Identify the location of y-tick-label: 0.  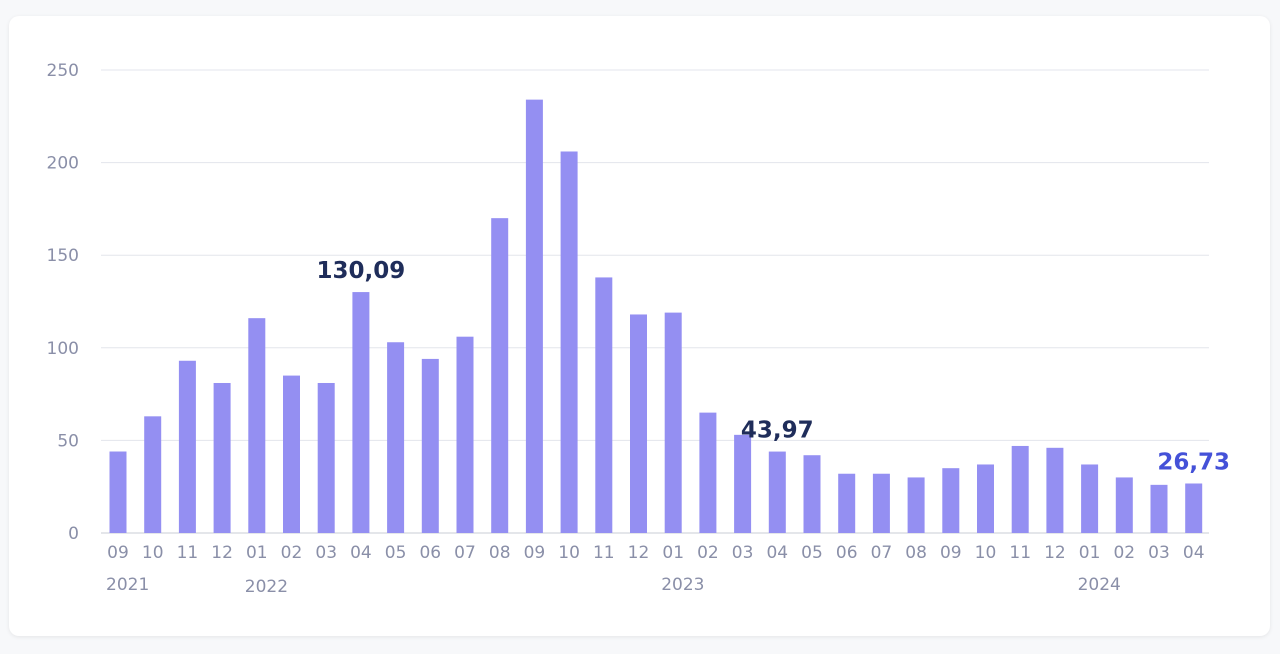
(73, 534).